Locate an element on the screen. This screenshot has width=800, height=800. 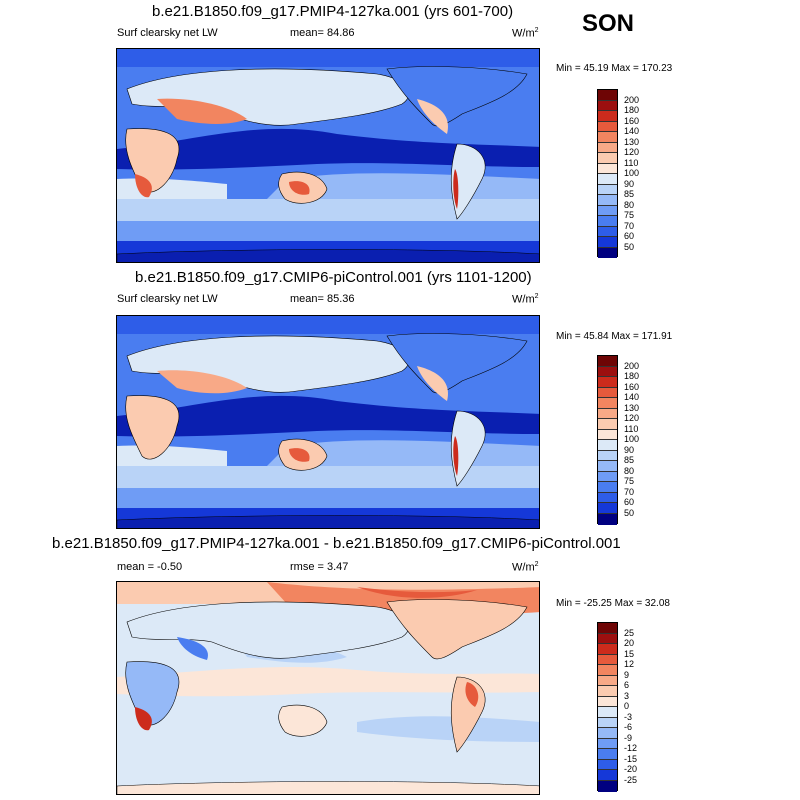
panel-1-map-svg is located at coordinates (328, 155).